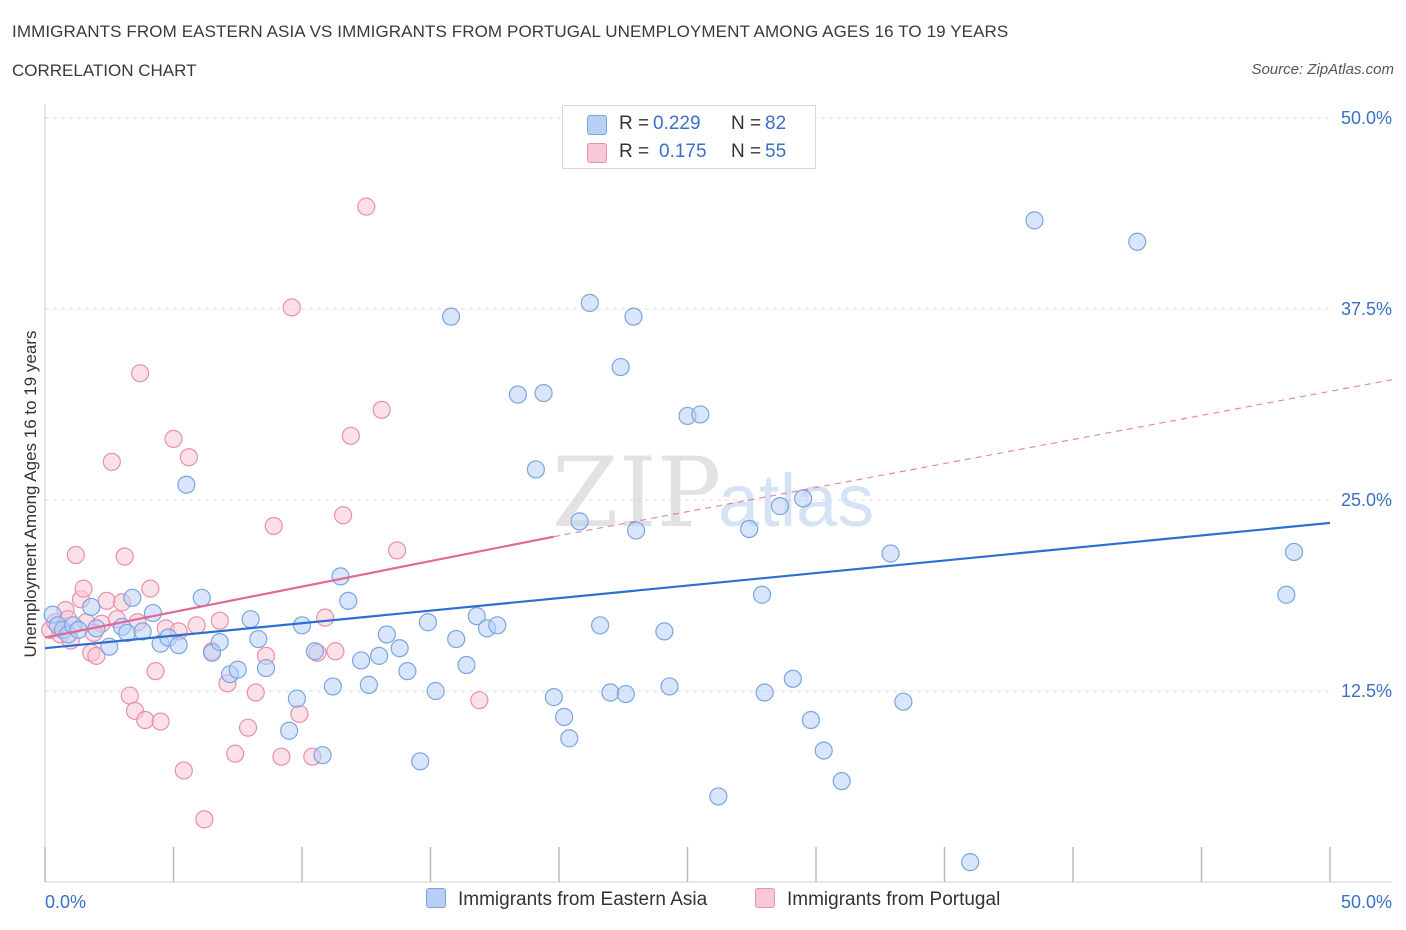  I want to click on portugal-trend-line, so click(299, 587).